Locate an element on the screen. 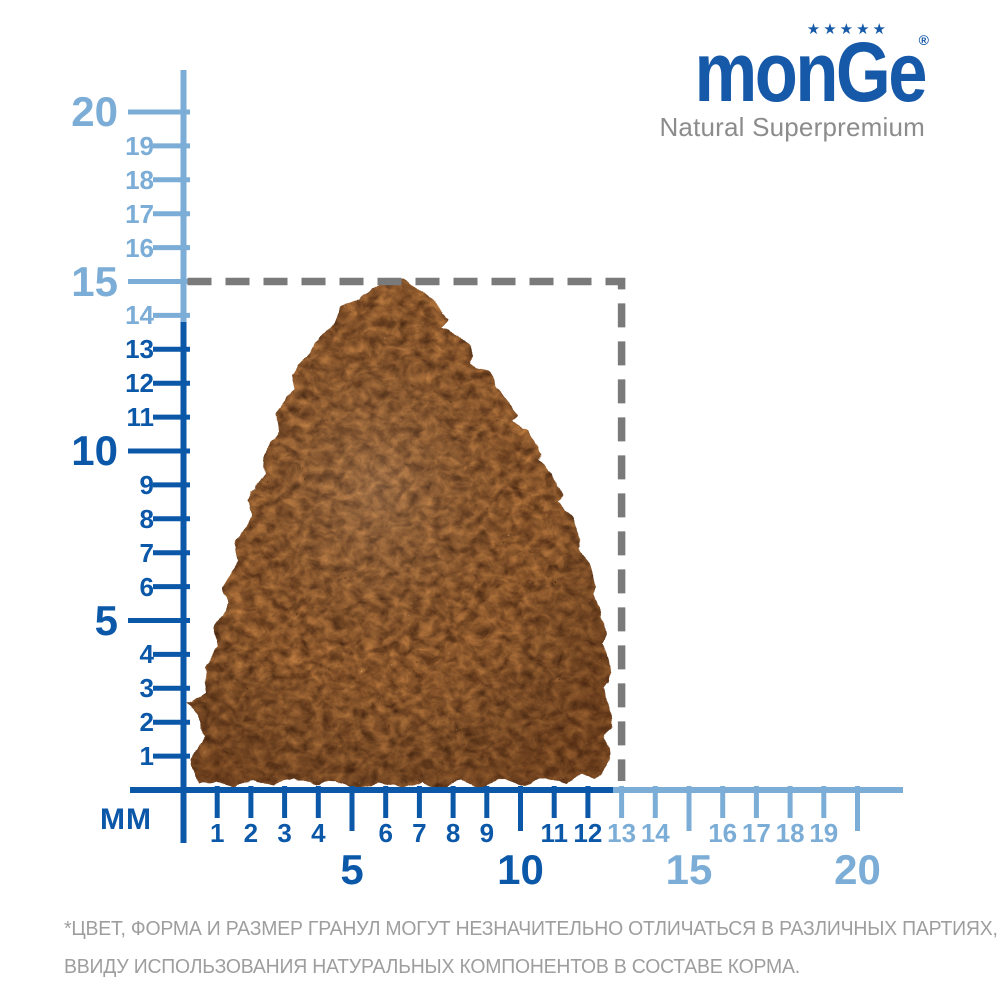 The image size is (1000, 1000). monge-logo: ★★★★★ ® monGe Natural Superpremium is located at coordinates (787, 81).